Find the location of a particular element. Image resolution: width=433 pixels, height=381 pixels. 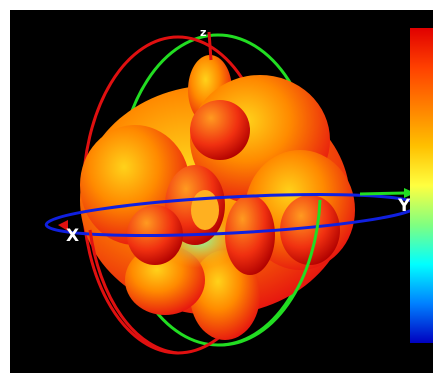

y-axis-ring-front is located at coordinates (269, 273).